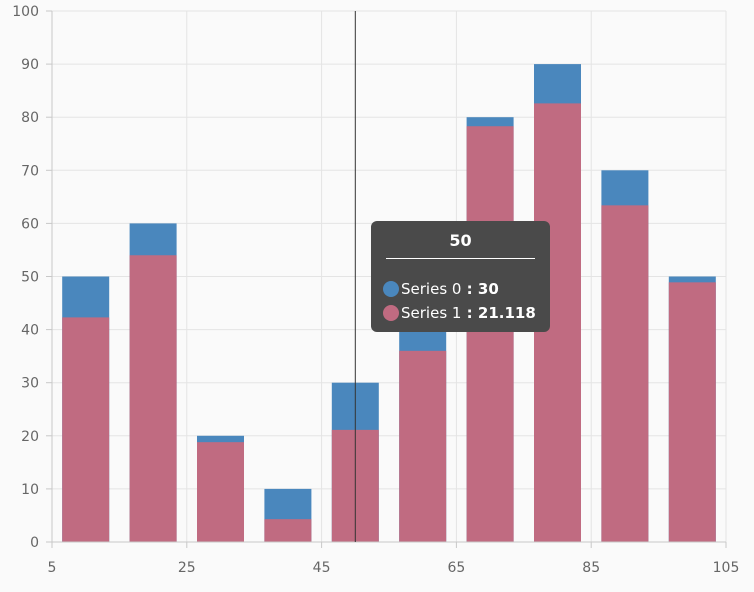  What do you see at coordinates (30, 65) in the screenshot?
I see `y-tick-label: 90` at bounding box center [30, 65].